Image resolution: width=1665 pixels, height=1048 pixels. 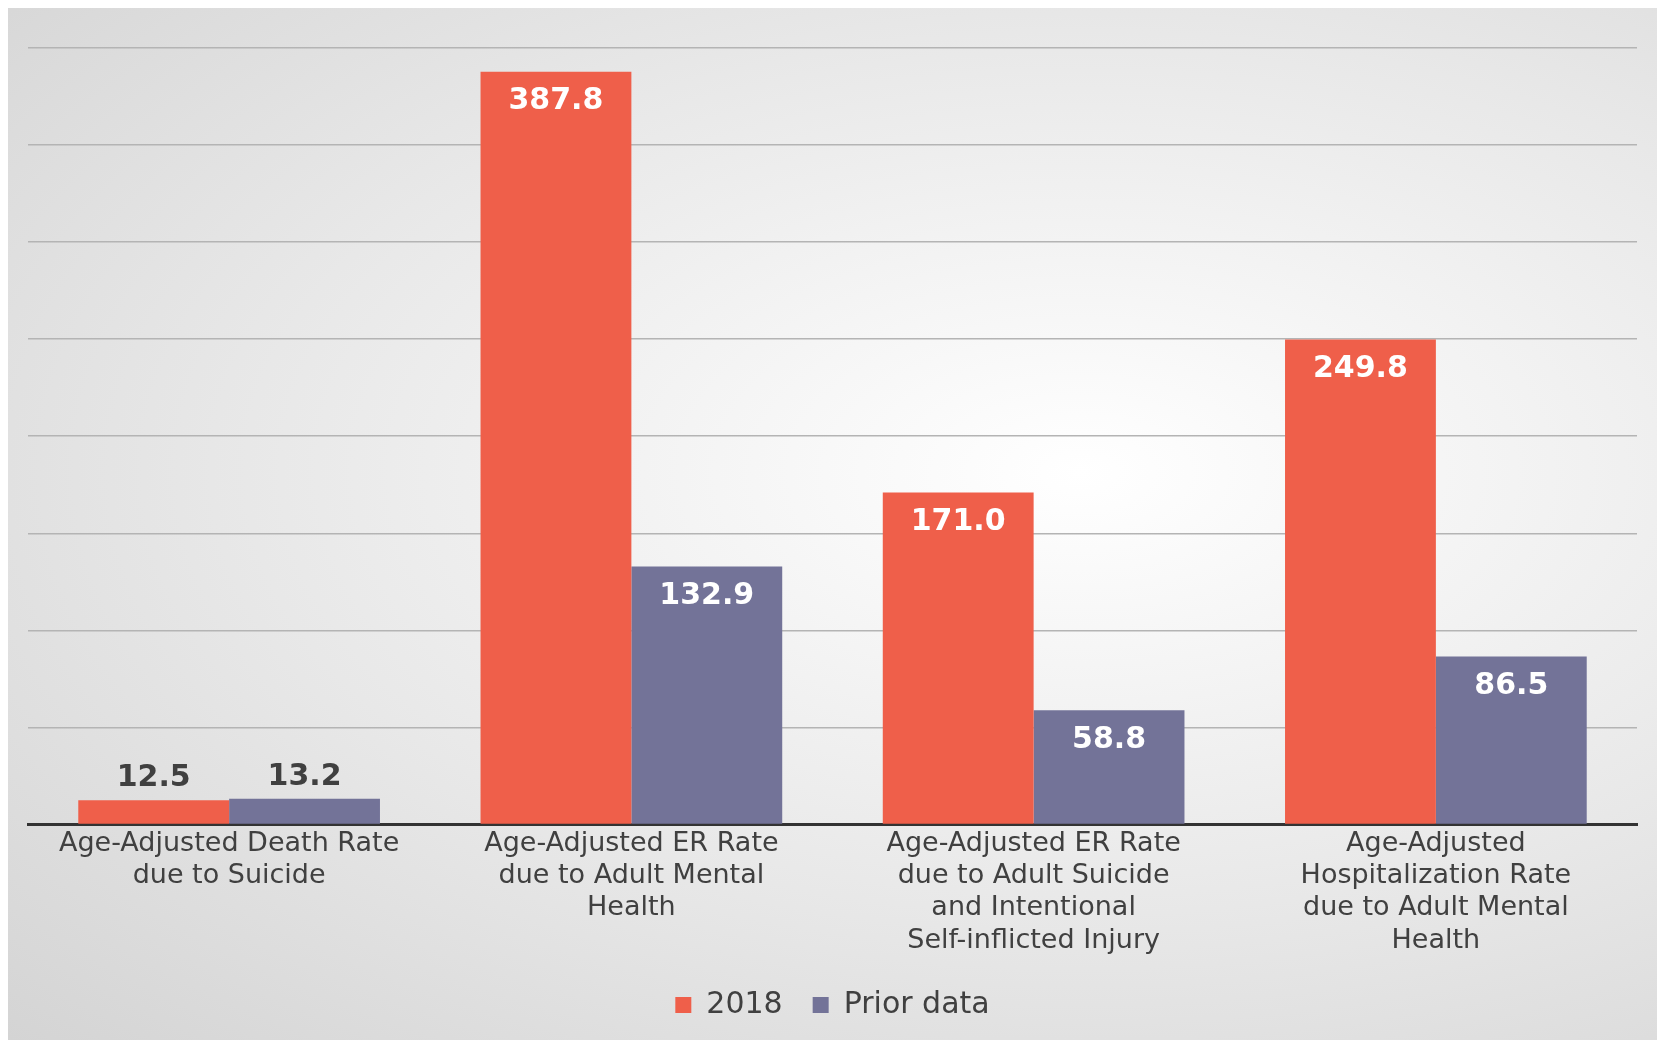 I want to click on x-tick-label: Age-Adjusted Death Rate due to Suicide, so click(x=229, y=857).